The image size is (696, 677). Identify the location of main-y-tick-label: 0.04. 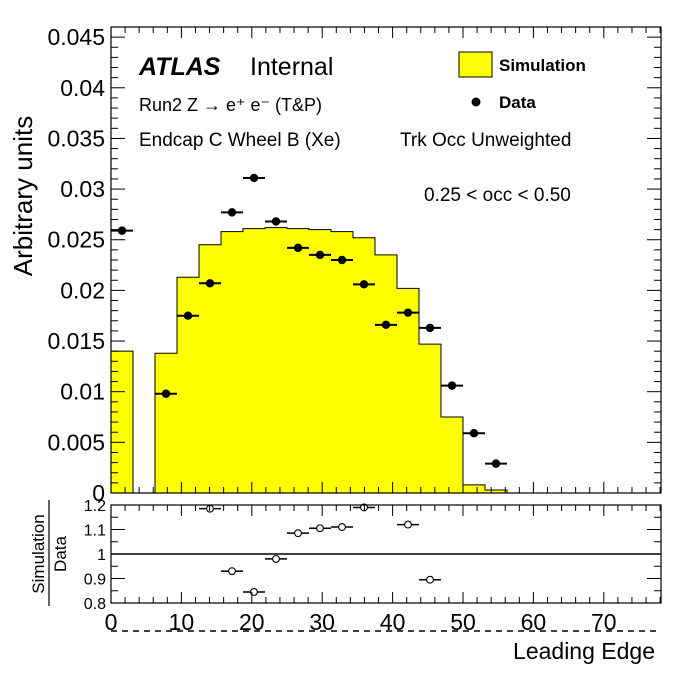
(82, 88).